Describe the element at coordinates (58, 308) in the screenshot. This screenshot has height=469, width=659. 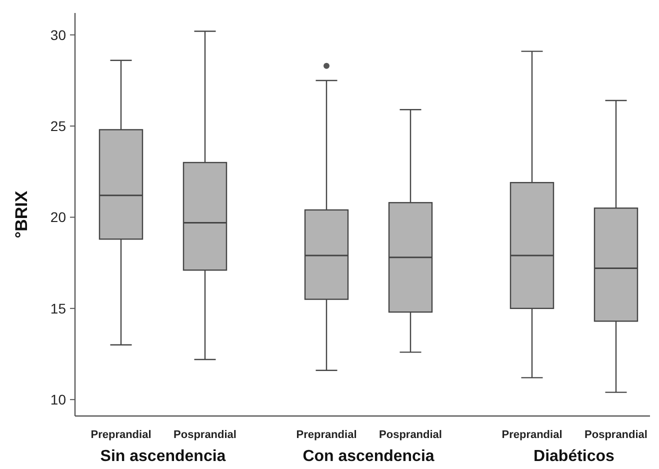
I see `y-tick-label: 15` at that location.